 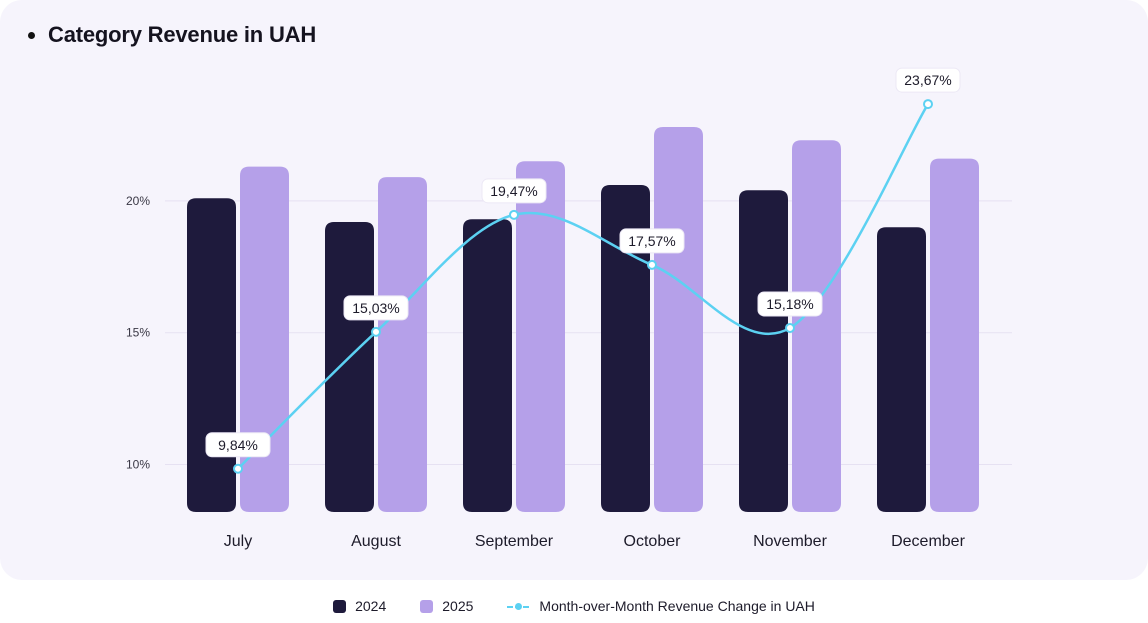 What do you see at coordinates (458, 606) in the screenshot?
I see `legend-label-2025: 2025` at bounding box center [458, 606].